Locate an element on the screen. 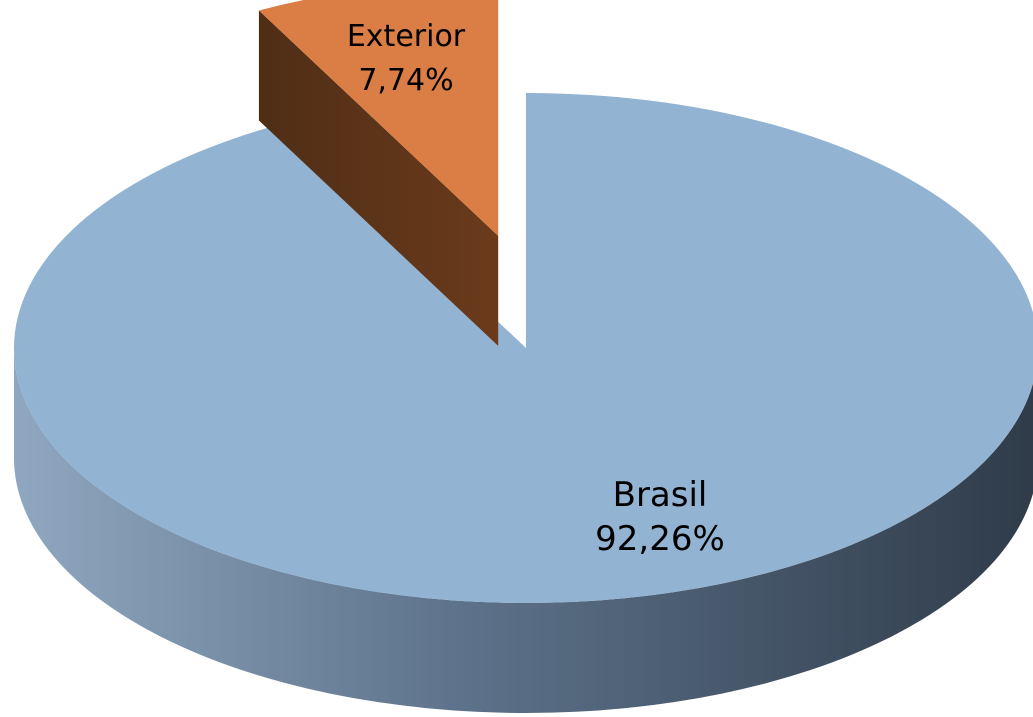 This screenshot has height=717, width=1033. pie-slice-exterior is located at coordinates (378, 118).